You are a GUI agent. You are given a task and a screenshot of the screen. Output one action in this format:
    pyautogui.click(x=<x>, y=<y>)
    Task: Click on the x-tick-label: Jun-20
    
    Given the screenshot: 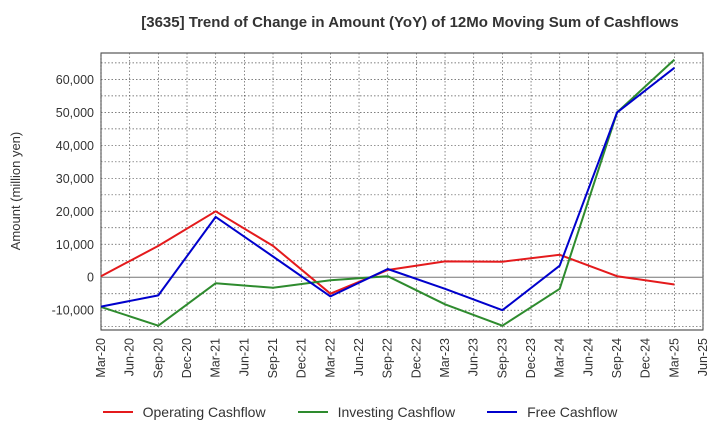 What is the action you would take?
    pyautogui.click(x=130, y=357)
    